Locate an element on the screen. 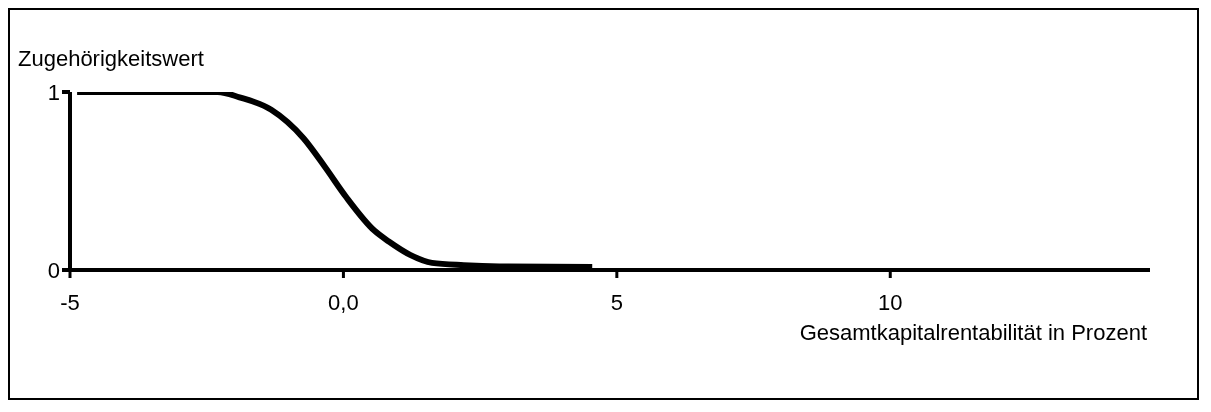 This screenshot has height=412, width=1211. x-tick-label: 0,0 is located at coordinates (343, 302).